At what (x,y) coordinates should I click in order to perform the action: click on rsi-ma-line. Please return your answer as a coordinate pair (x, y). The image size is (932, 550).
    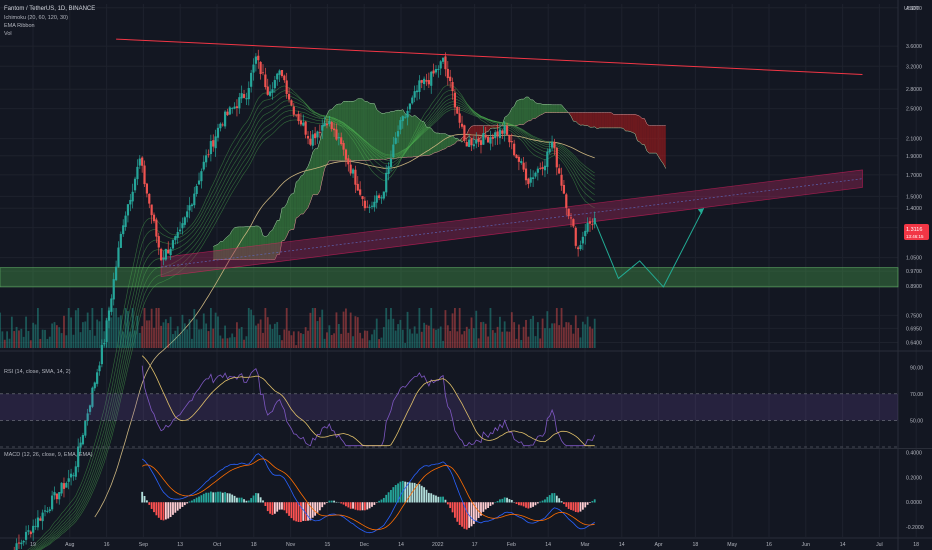
    Looking at the image, I should click on (368, 401).